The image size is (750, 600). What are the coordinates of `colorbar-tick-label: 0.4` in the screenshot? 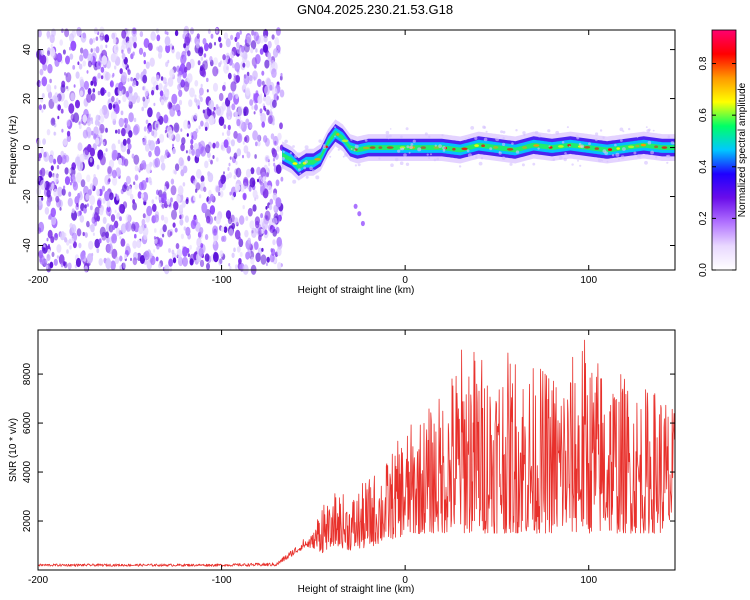 It's located at (703, 166).